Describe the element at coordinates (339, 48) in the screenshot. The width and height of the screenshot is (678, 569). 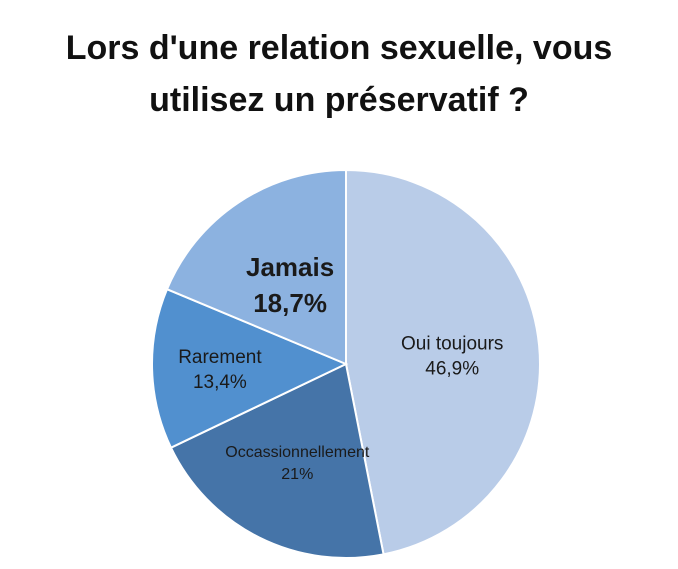
I see `chart-title-line-1: Lors d'une relation sexuelle, vous` at that location.